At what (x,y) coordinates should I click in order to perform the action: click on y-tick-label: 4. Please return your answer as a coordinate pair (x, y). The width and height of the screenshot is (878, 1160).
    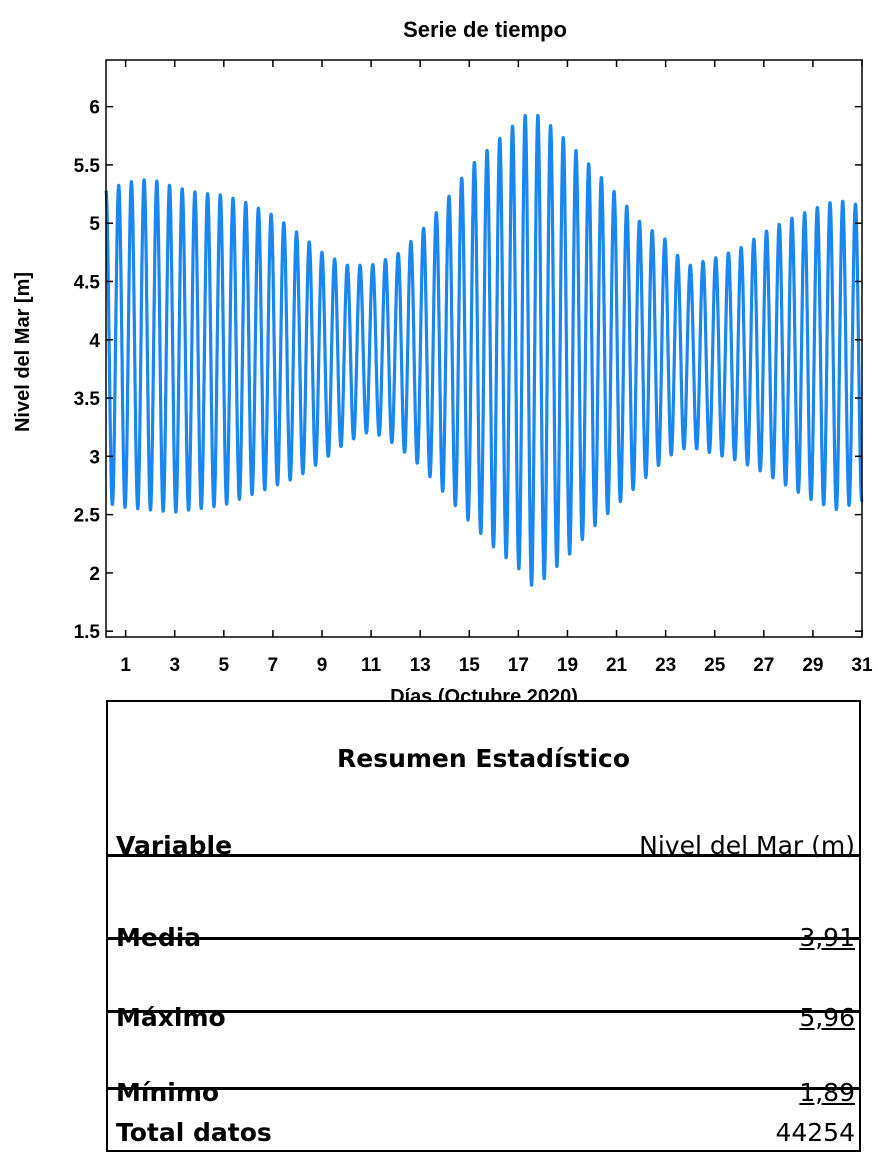
    Looking at the image, I should click on (94, 341).